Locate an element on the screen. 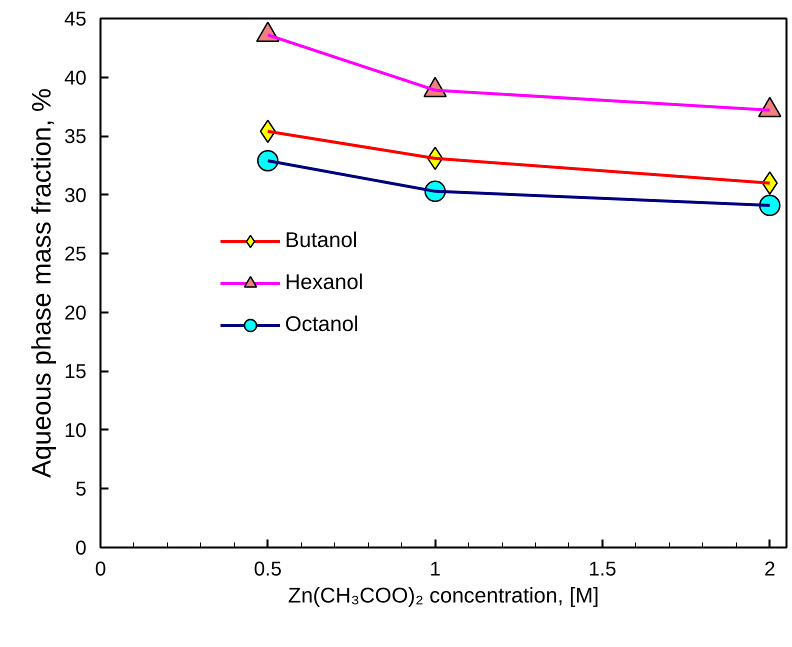  x-tick-label: 1 is located at coordinates (435, 569).